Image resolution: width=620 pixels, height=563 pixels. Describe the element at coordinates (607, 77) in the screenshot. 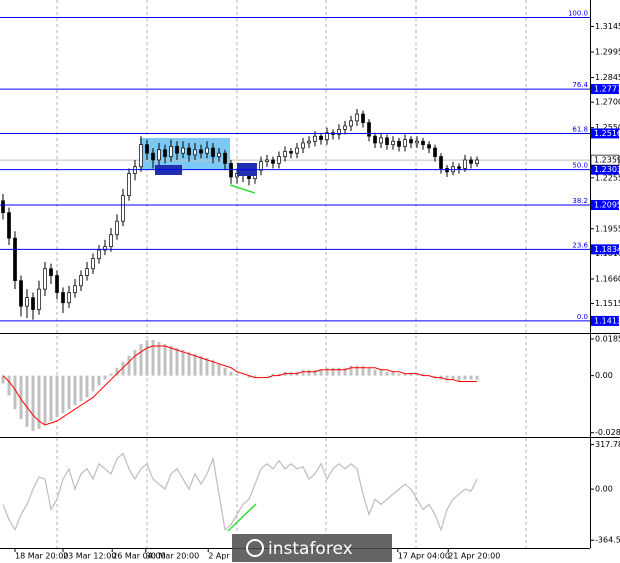

I see `y-tick-label: 1.2845` at that location.